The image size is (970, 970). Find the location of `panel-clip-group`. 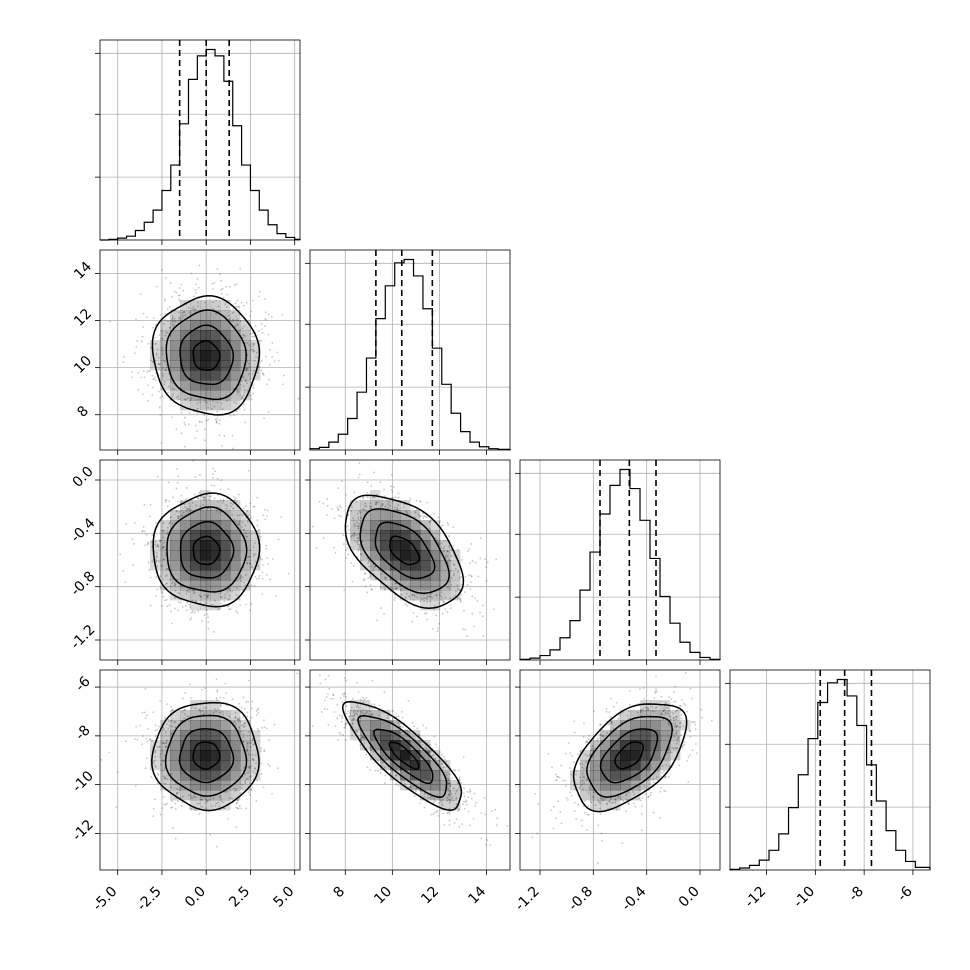

panel-clip-group is located at coordinates (620, 770).